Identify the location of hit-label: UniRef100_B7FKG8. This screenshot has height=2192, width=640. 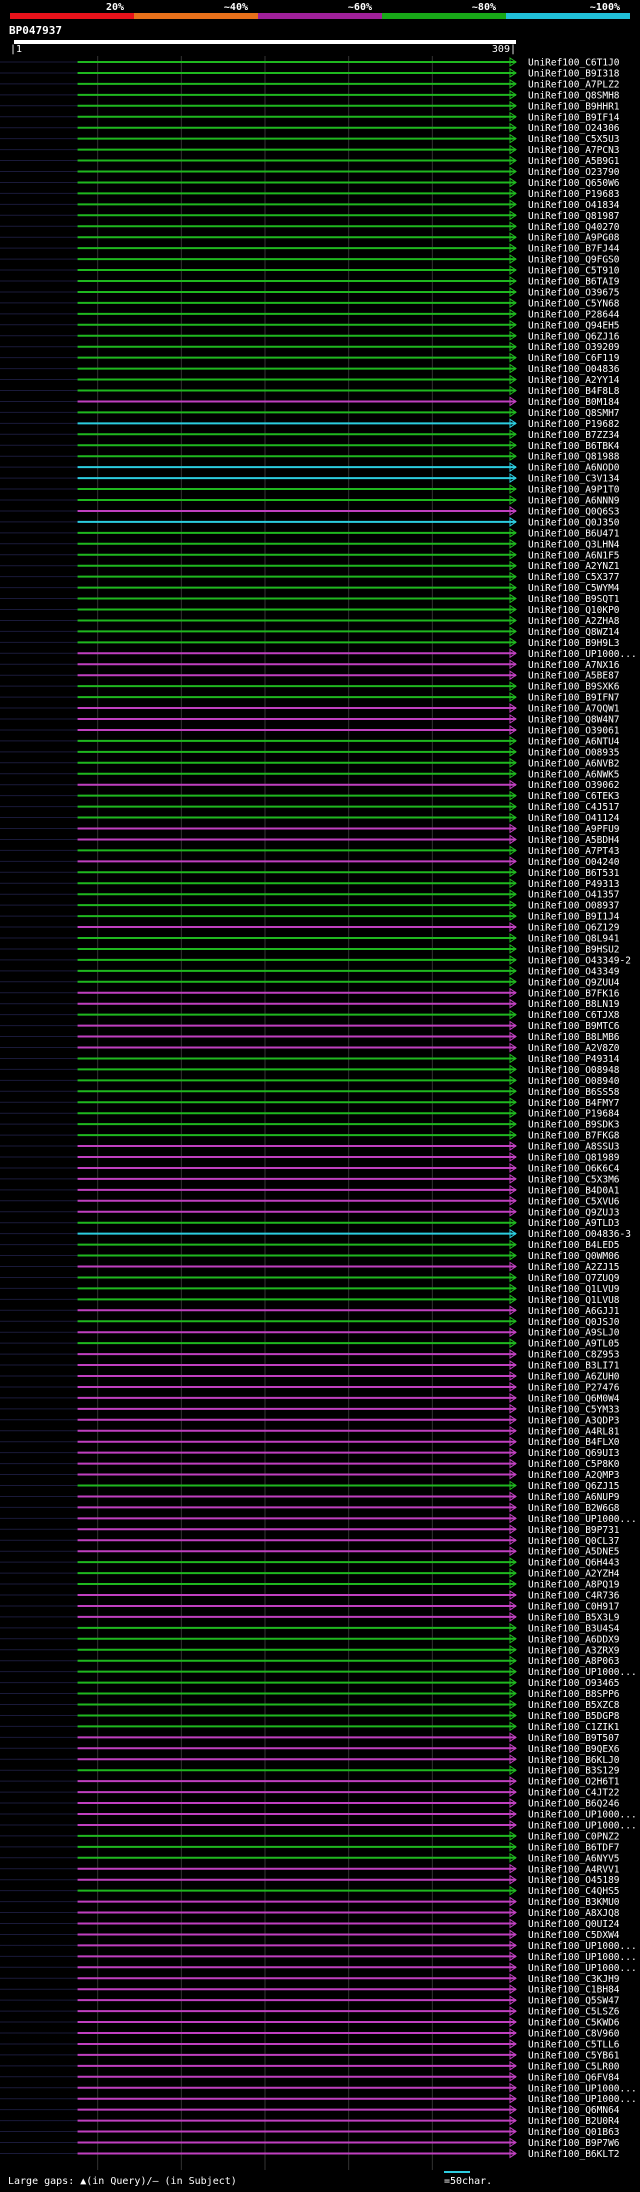
(574, 1136).